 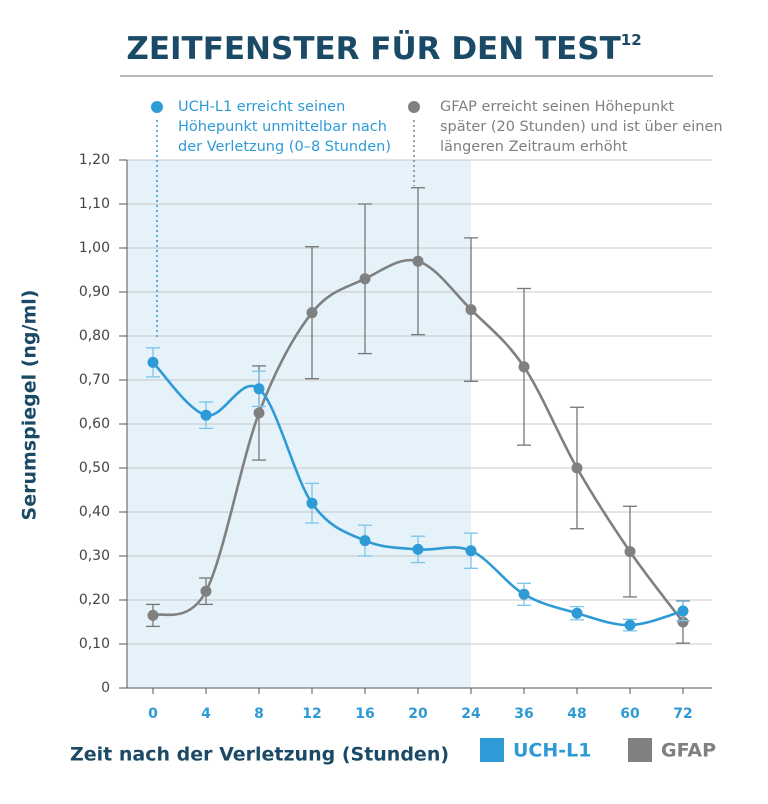 I want to click on x-tick-label: 24, so click(x=471, y=714).